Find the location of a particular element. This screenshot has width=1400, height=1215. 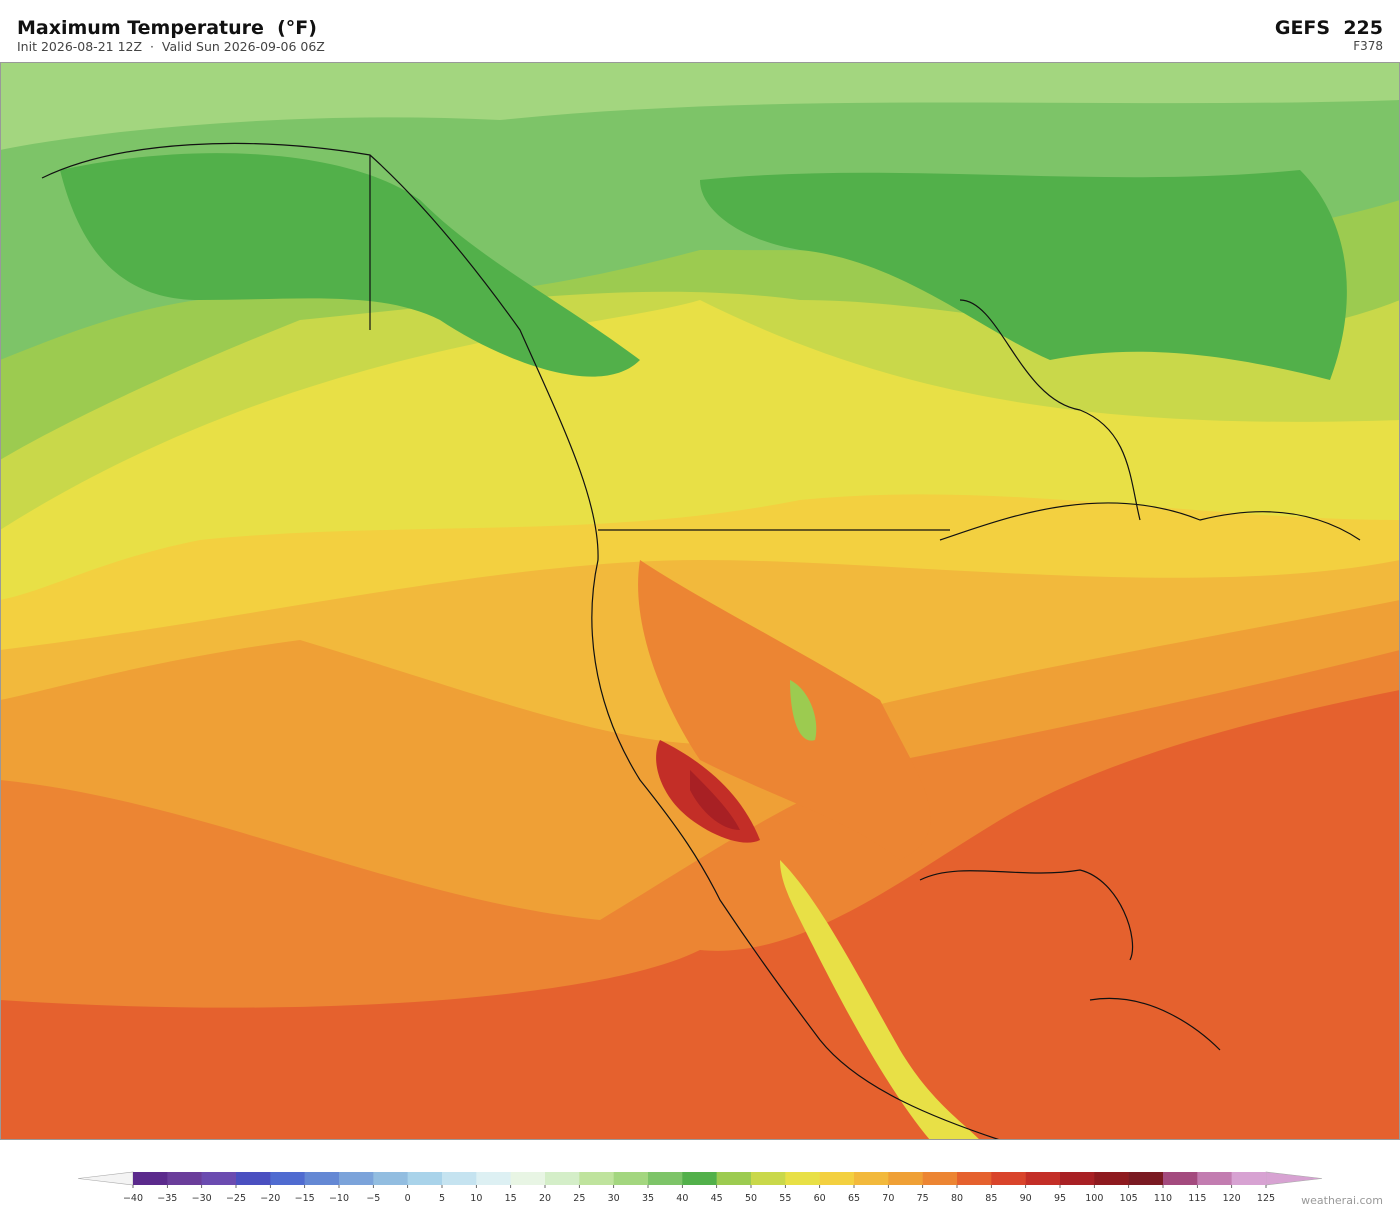

colorbar-tick-label: 5 is located at coordinates (442, 1198).